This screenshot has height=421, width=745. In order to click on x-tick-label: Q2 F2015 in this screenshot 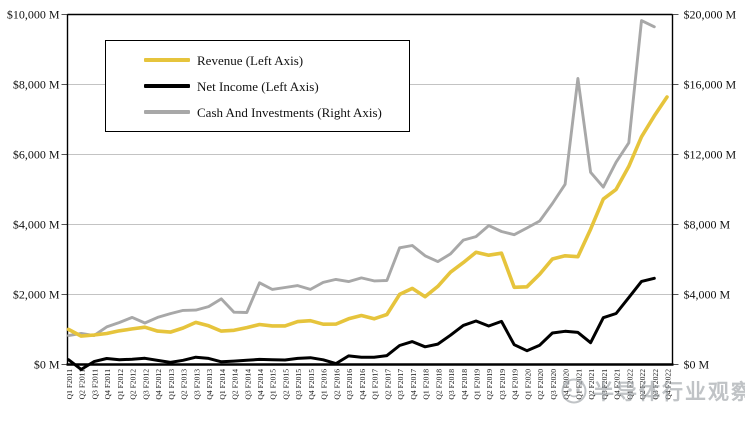, I will do `click(285, 384)`.